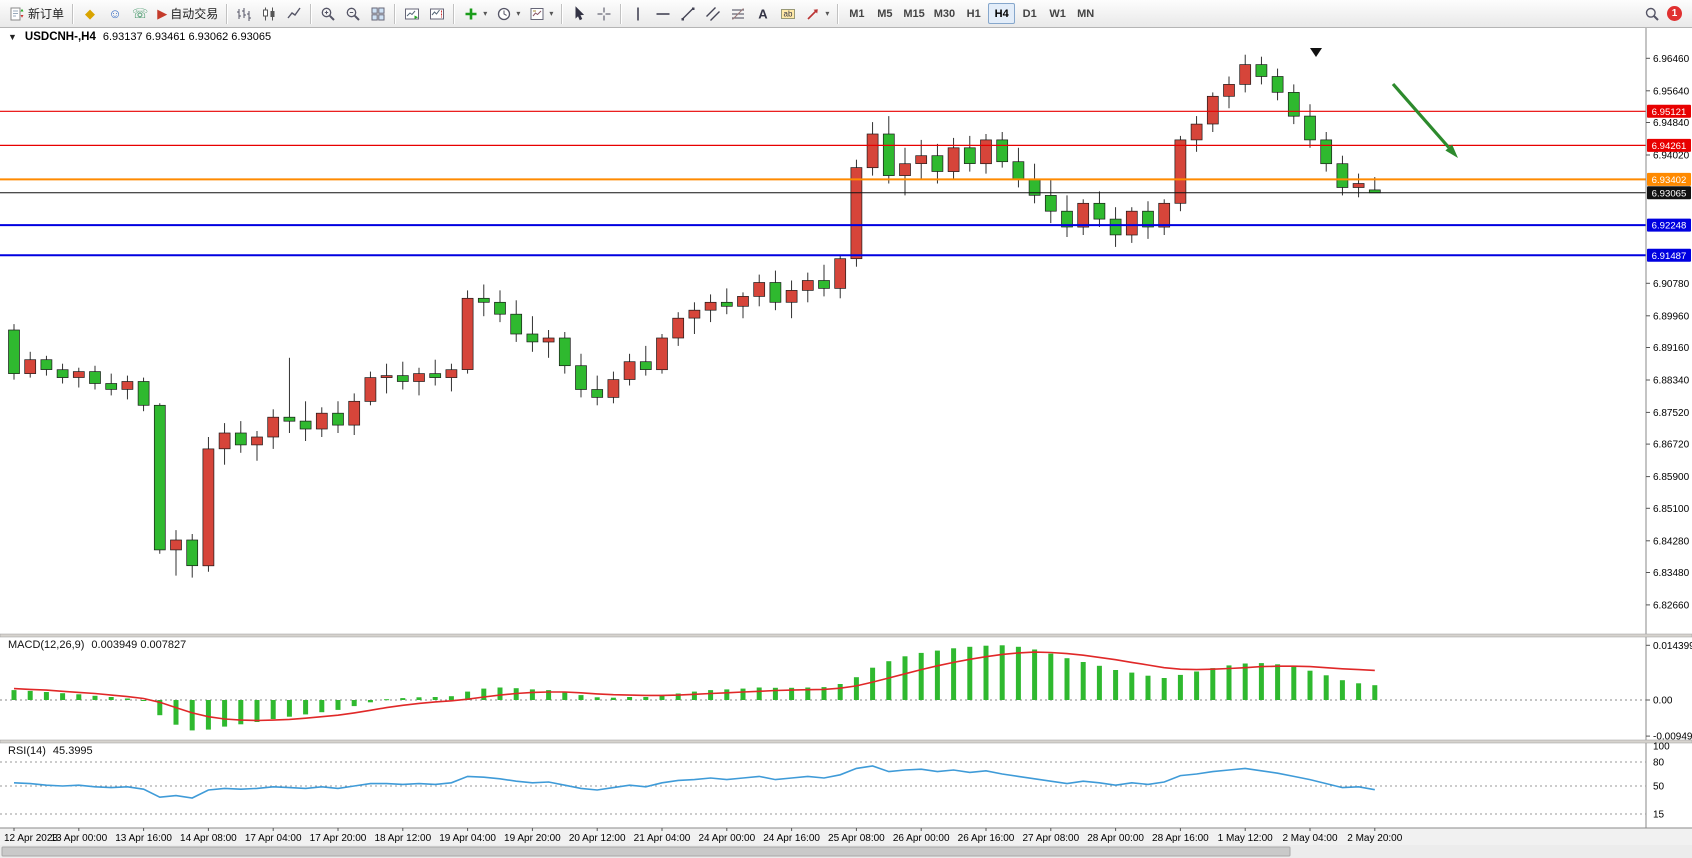  I want to click on profile-button: ☺, so click(115, 13).